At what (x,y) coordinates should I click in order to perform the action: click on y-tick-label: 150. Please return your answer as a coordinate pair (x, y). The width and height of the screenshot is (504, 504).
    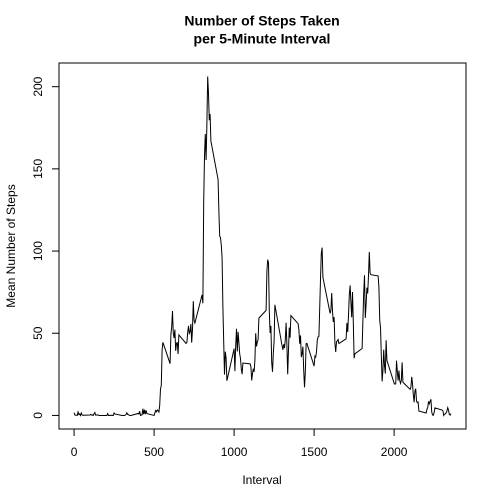
    Looking at the image, I should click on (38, 169).